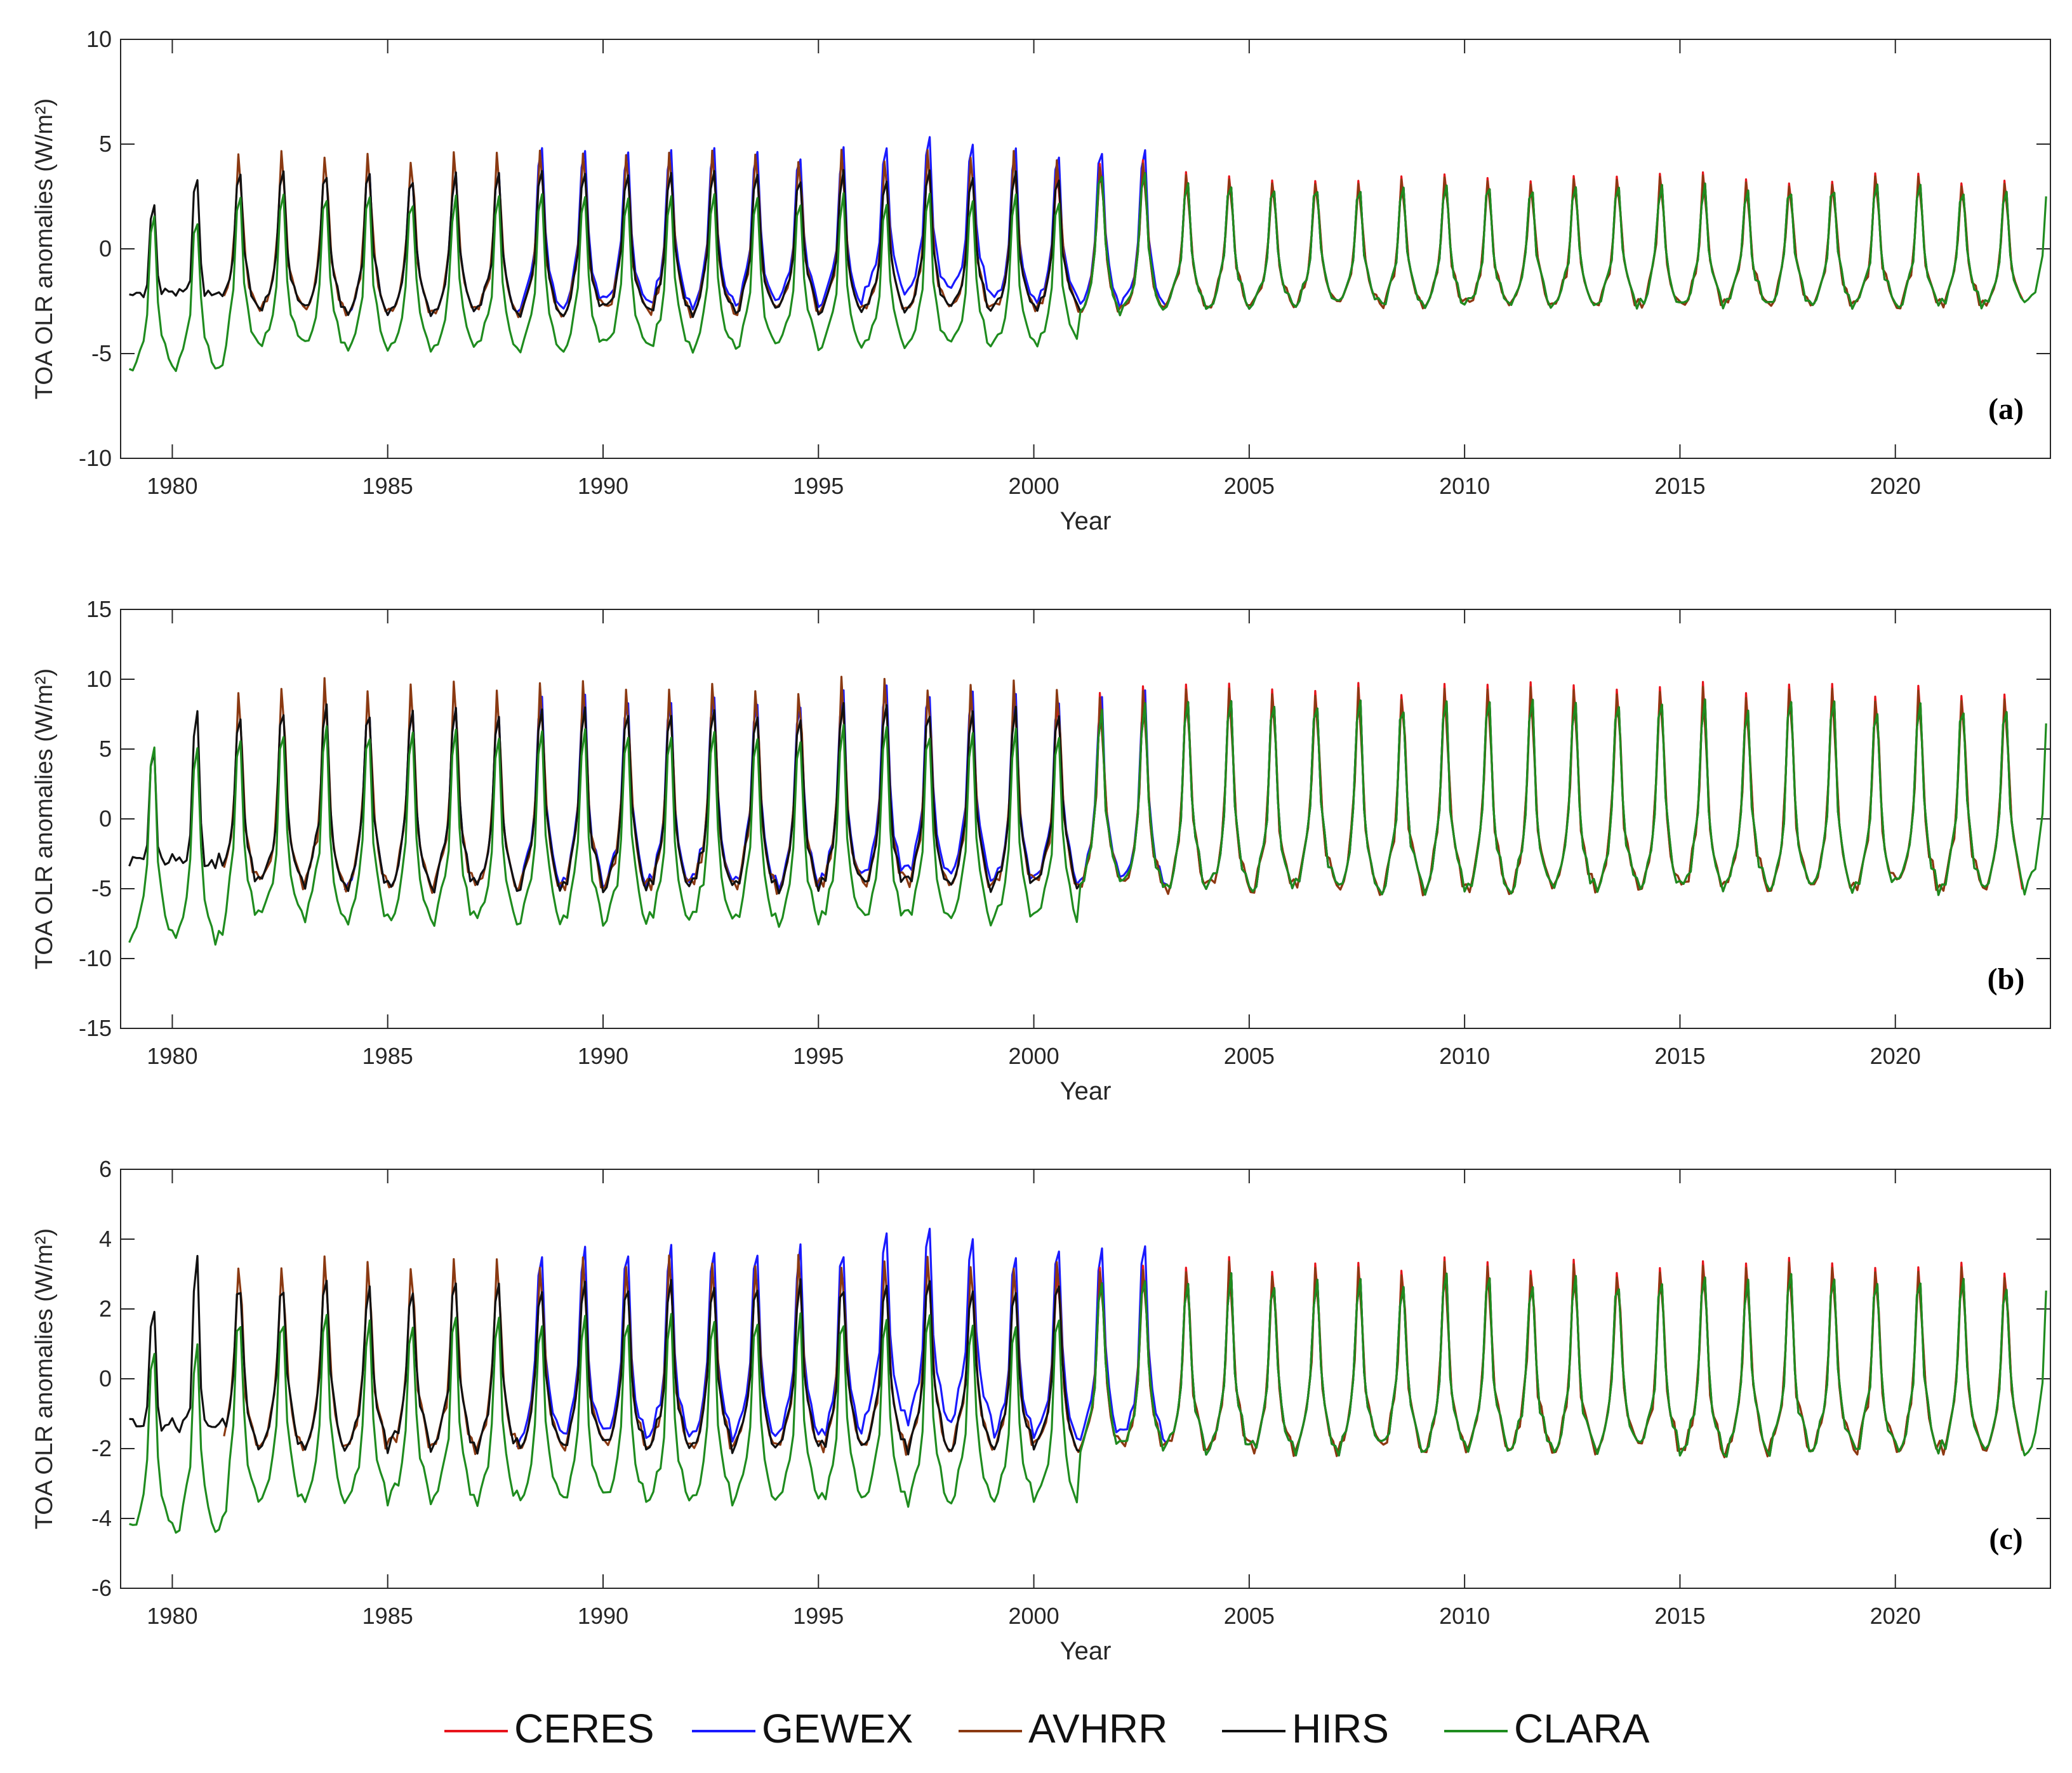 This screenshot has height=1773, width=2072. Describe the element at coordinates (584, 1728) in the screenshot. I see `legend-label-ceres: CERES` at that location.